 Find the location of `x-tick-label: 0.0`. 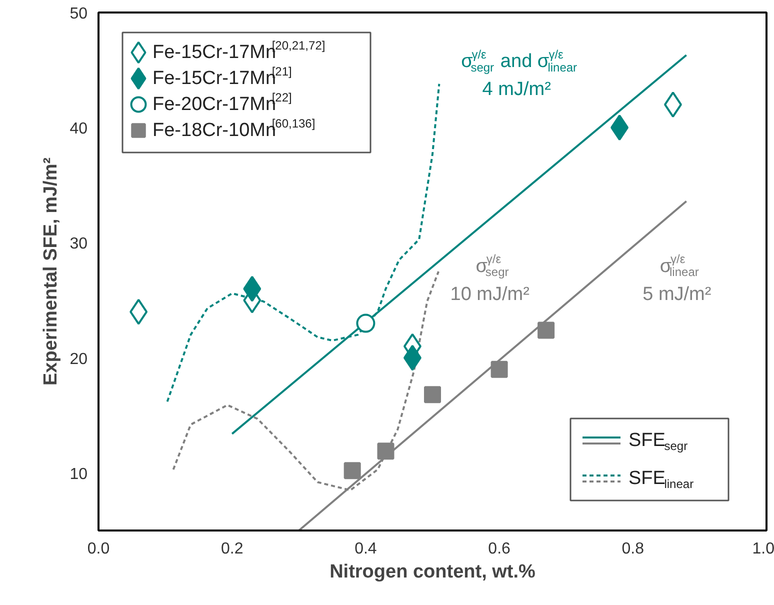

x-tick-label: 0.0 is located at coordinates (98, 549).